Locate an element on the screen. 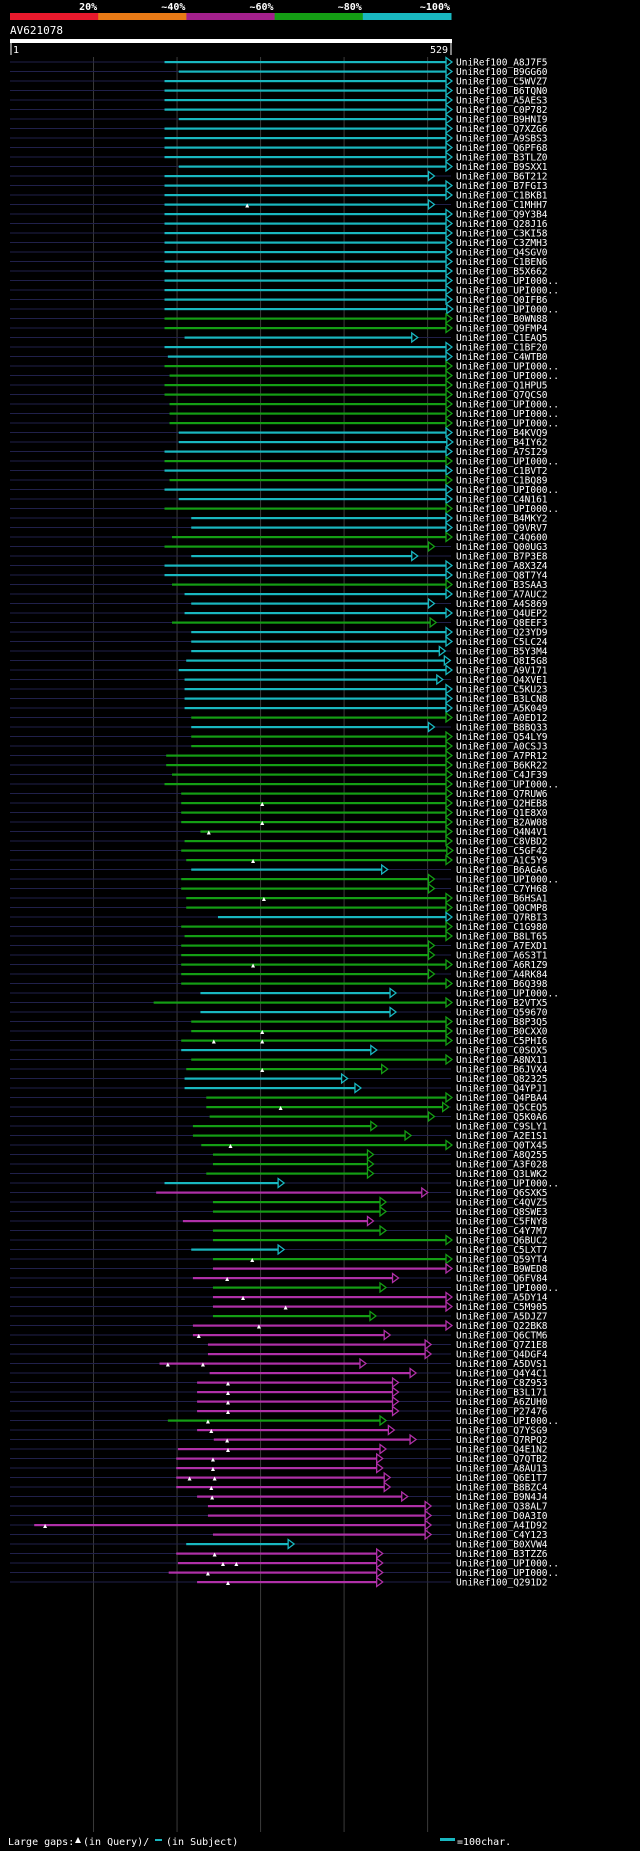 The image size is (640, 1851). hit-label: UniRef100_B8LT65 is located at coordinates (502, 937).